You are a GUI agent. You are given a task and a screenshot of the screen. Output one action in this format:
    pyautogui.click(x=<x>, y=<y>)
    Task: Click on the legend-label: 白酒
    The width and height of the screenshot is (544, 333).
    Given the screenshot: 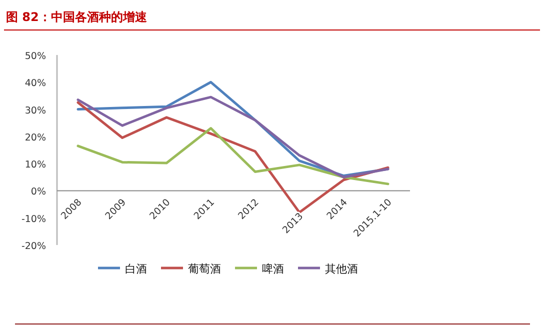 What is the action you would take?
    pyautogui.click(x=136, y=269)
    